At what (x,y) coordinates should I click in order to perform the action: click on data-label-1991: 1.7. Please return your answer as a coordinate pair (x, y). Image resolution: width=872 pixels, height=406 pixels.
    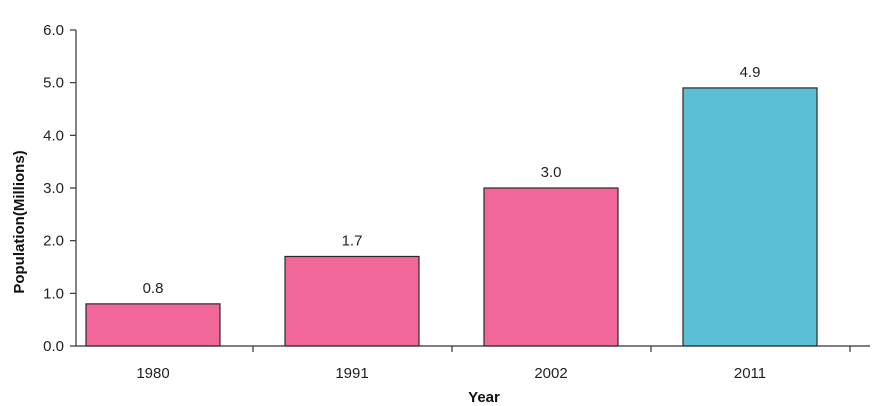
    Looking at the image, I should click on (352, 240).